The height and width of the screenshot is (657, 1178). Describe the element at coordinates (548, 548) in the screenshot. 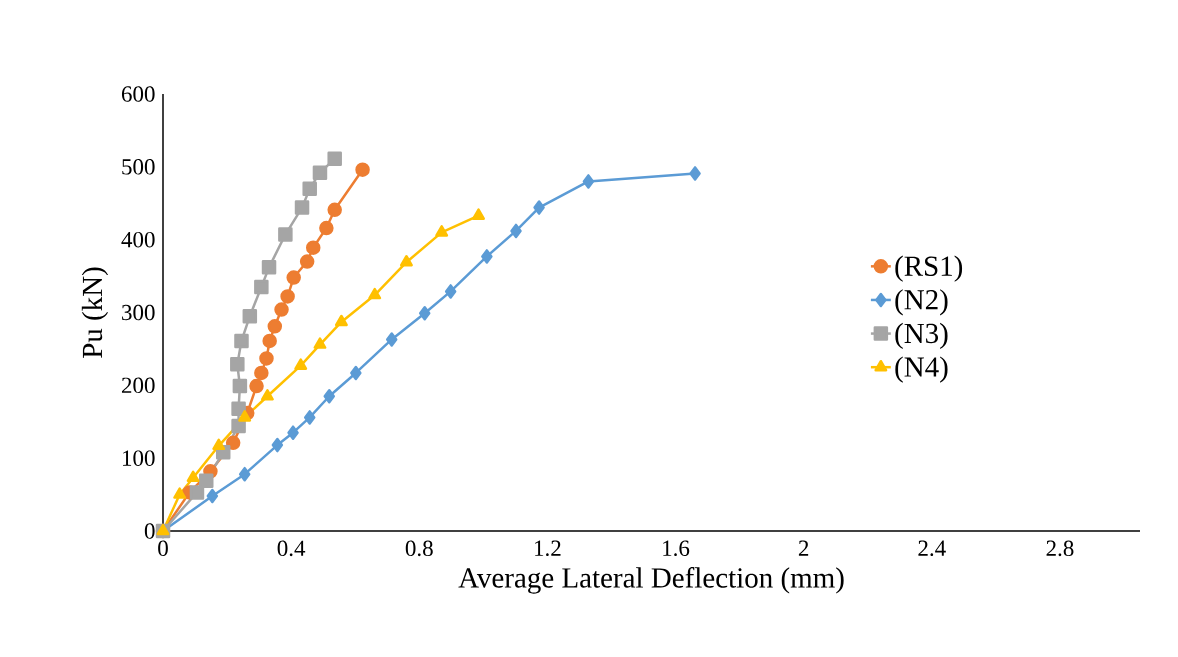

I see `x-tick-label: 1.2` at that location.